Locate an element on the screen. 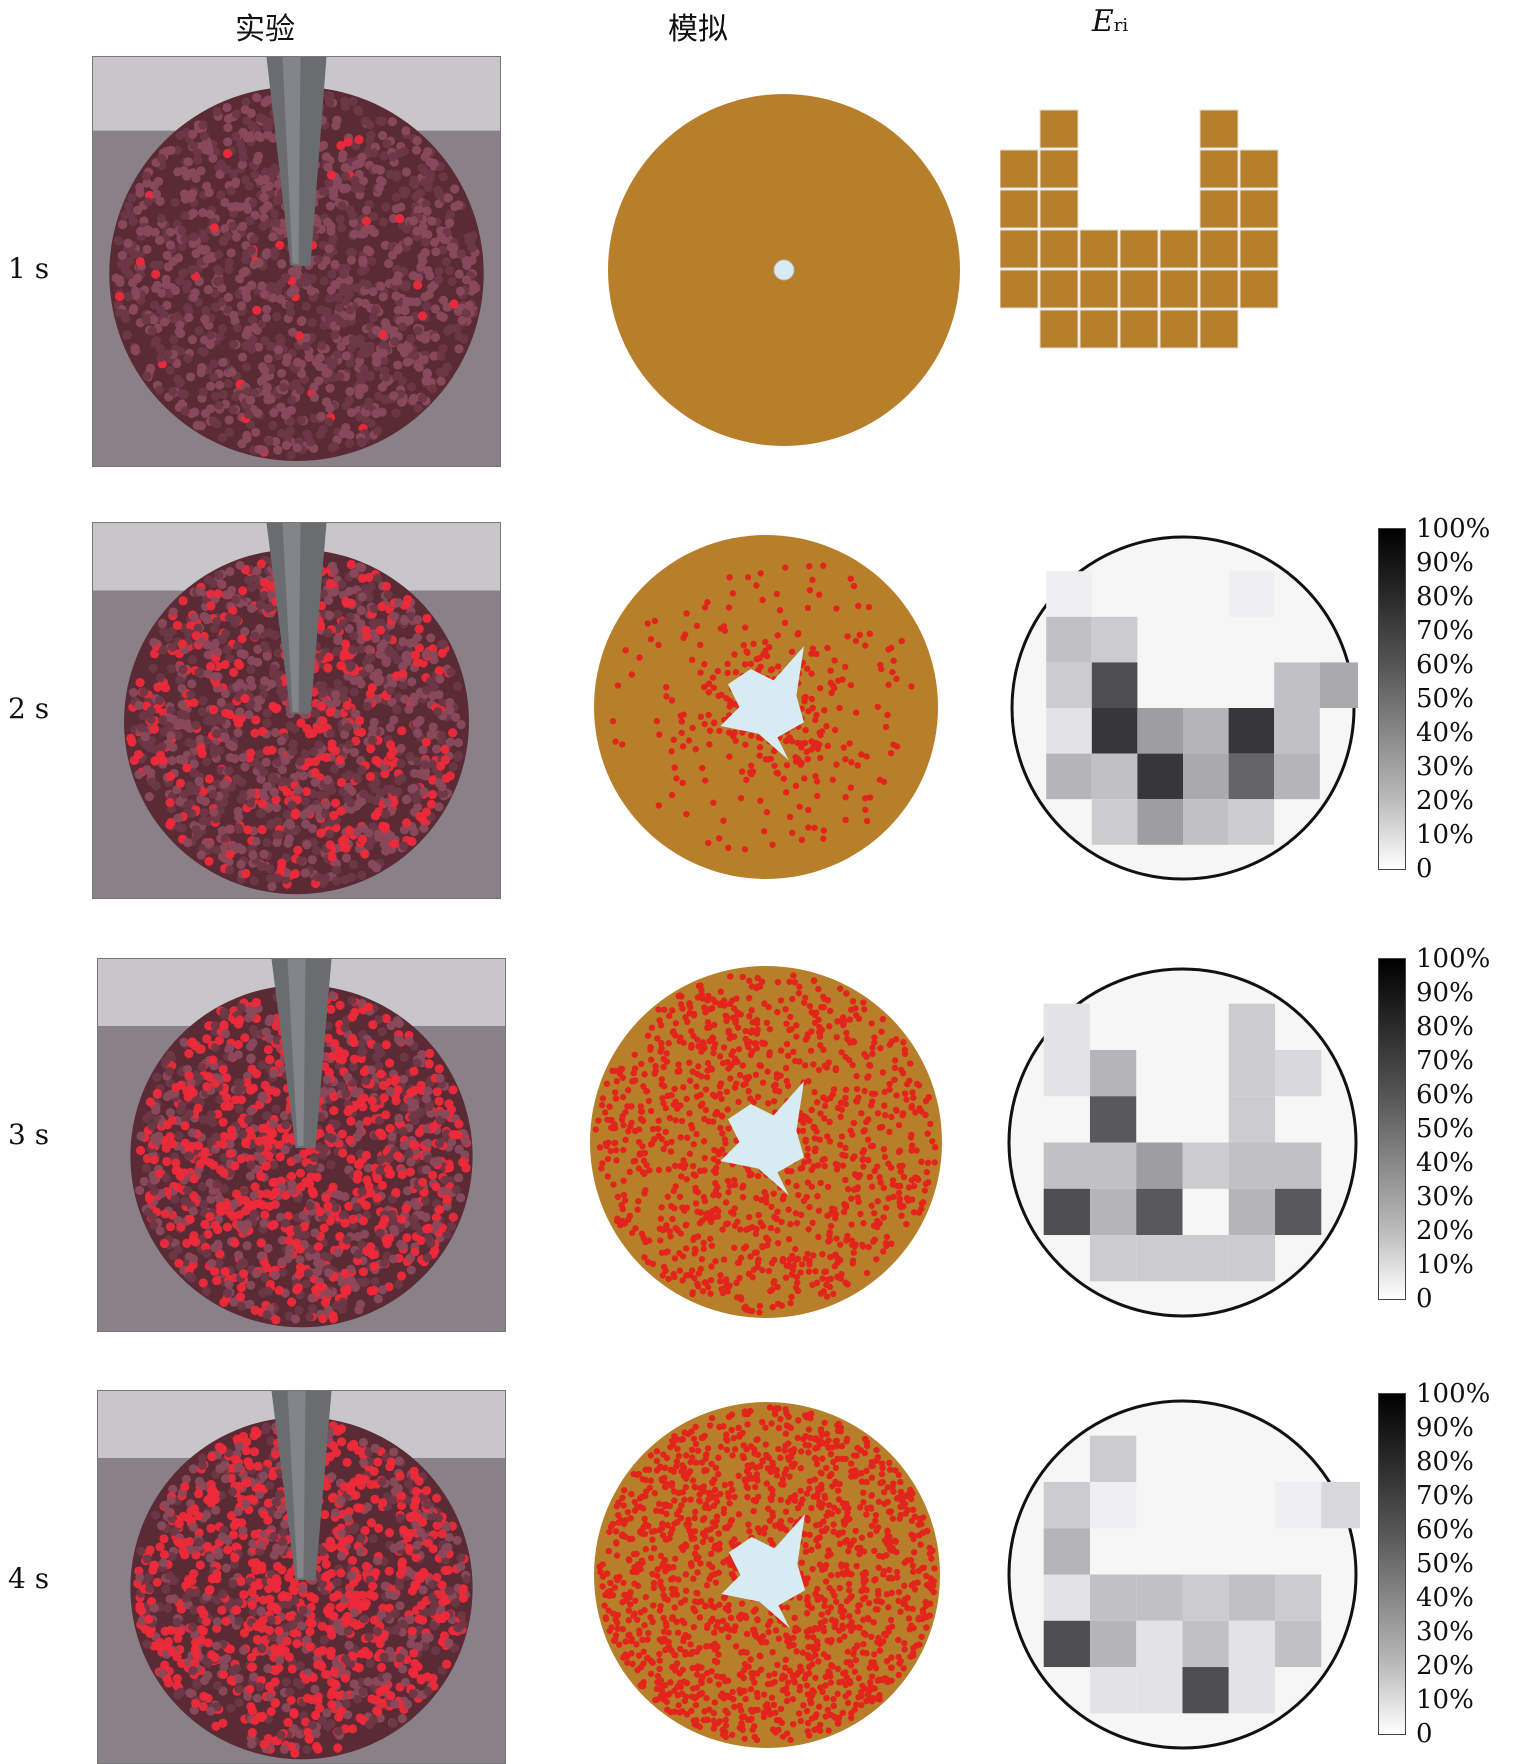  experiment-photo-3s is located at coordinates (301, 1145).